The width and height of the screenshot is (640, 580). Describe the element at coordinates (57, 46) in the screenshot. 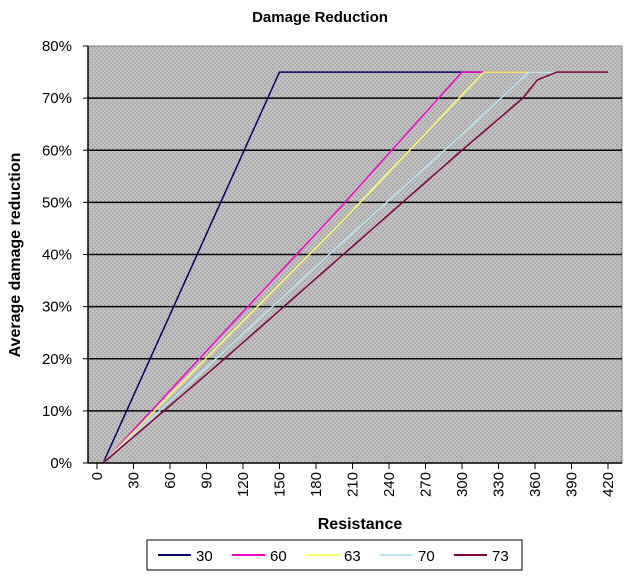

I see `y-tick-label: 80%` at that location.